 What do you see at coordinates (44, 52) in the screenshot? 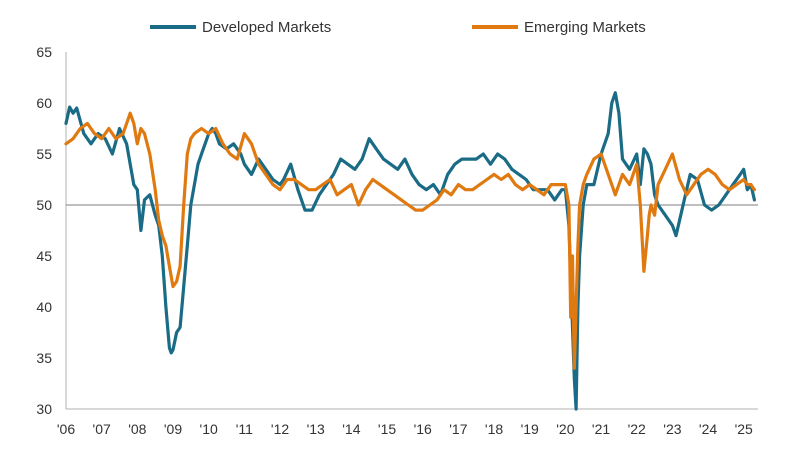
I see `y-tick-label: 65` at bounding box center [44, 52].